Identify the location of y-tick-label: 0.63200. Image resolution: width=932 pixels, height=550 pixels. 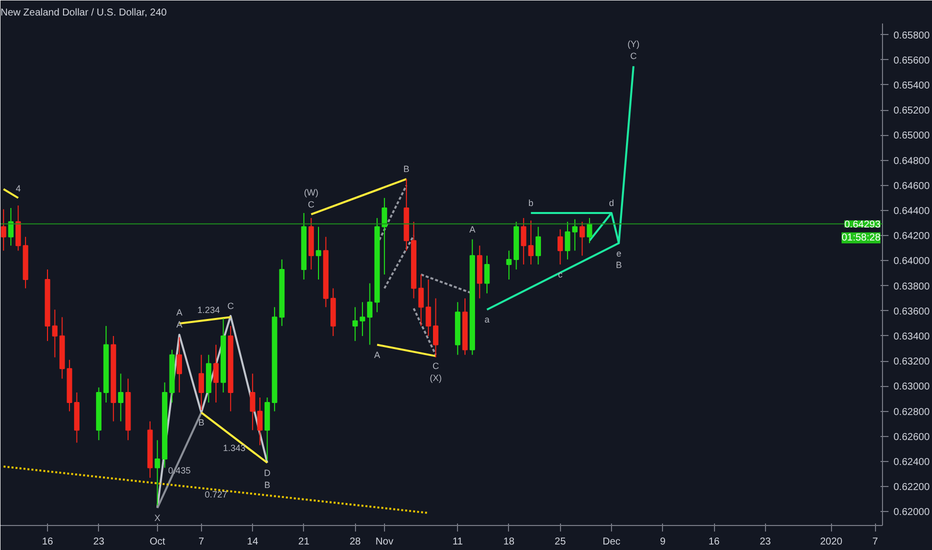
(912, 362).